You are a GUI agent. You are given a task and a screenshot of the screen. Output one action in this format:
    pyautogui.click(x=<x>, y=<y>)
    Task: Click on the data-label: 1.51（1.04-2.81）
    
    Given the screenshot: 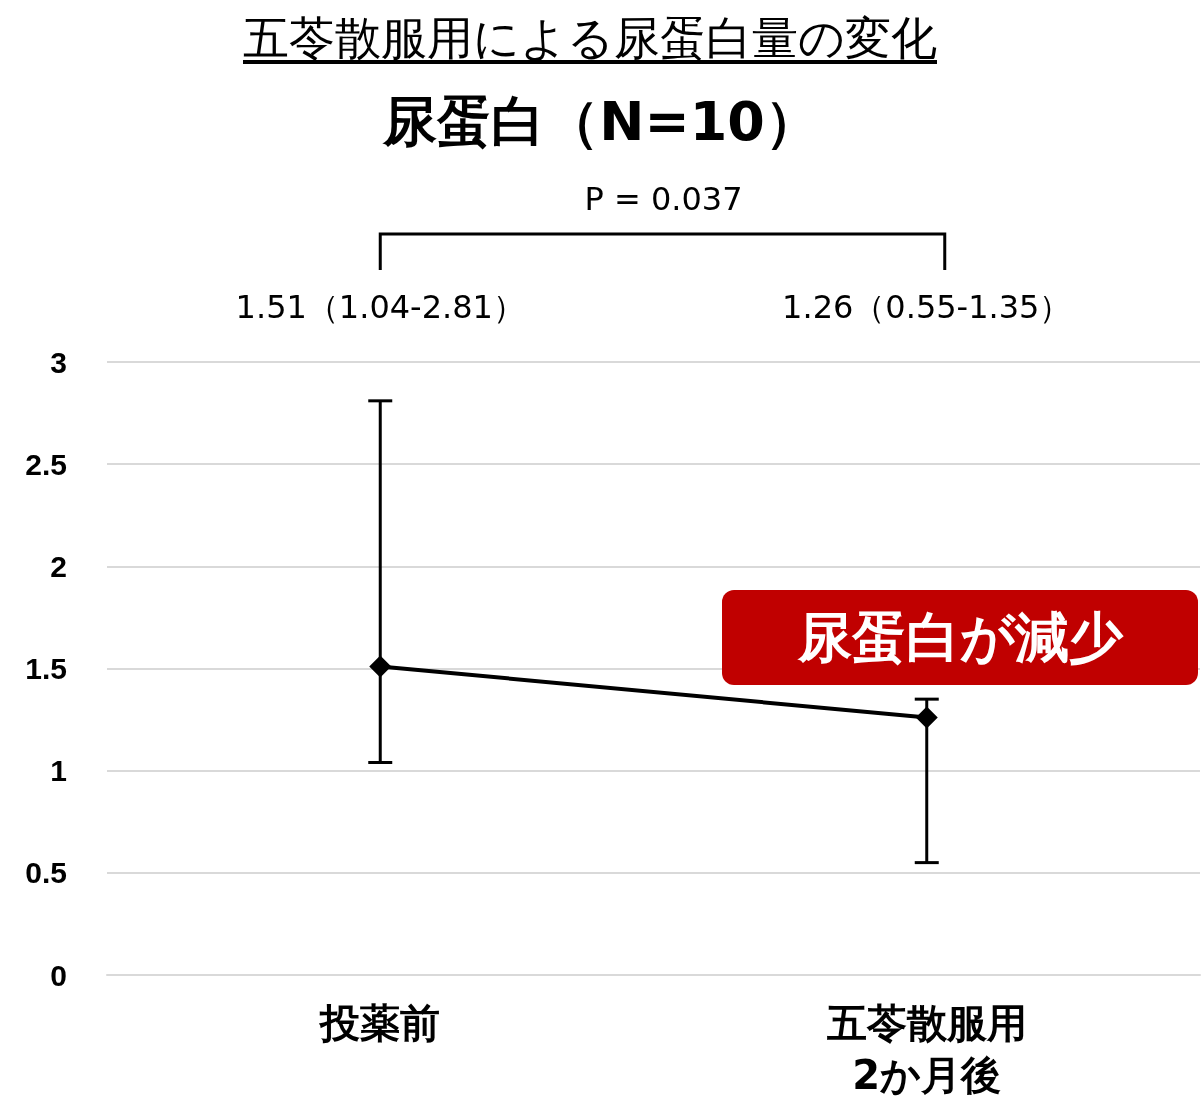 What is the action you would take?
    pyautogui.click(x=380, y=307)
    